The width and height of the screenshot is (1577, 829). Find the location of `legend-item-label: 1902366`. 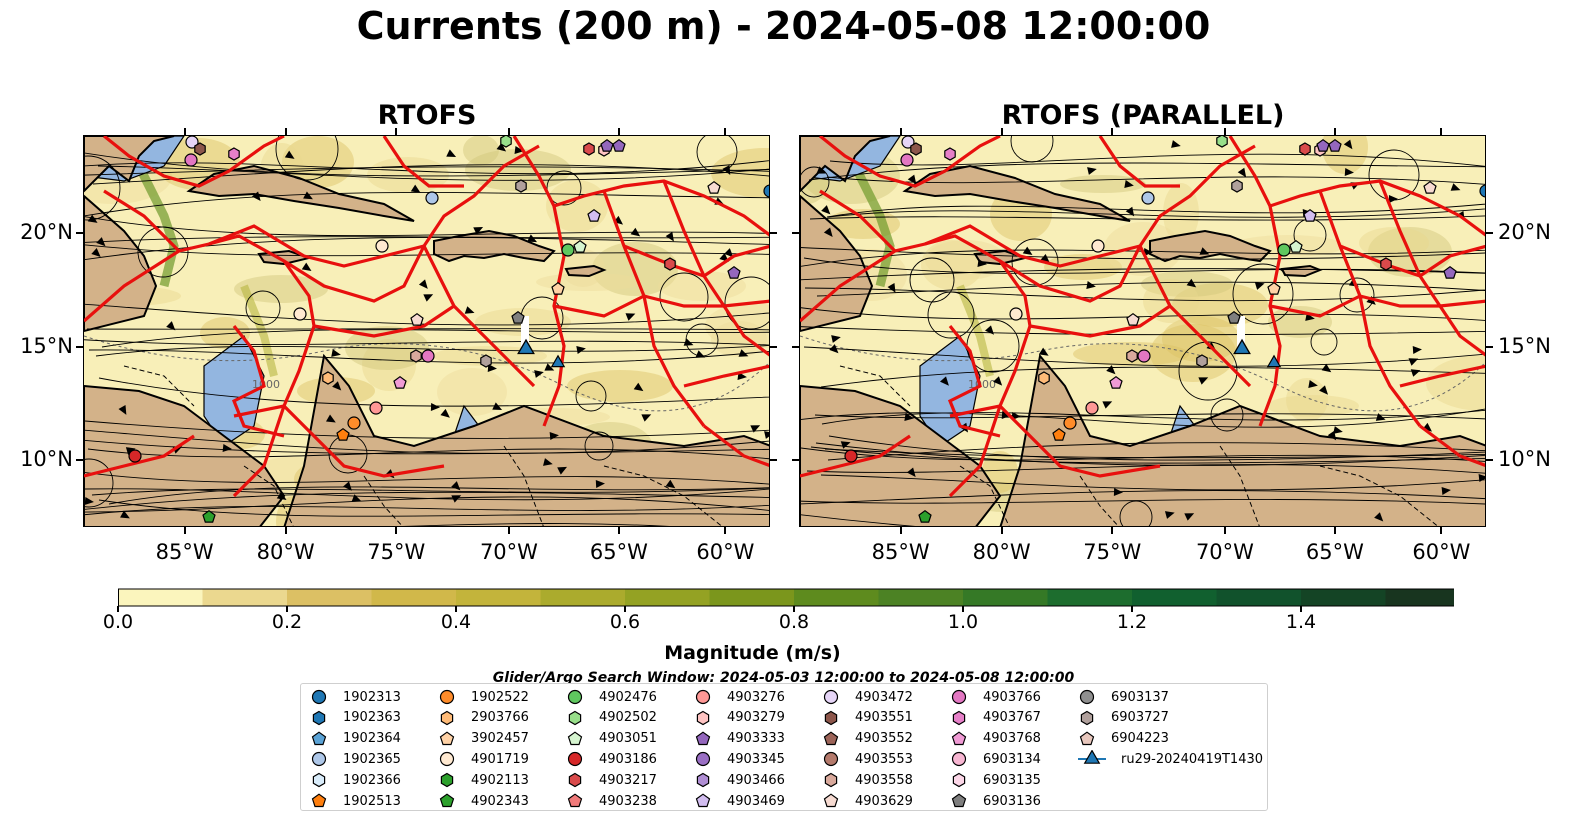

legend-item-label: 1902366 is located at coordinates (372, 780).